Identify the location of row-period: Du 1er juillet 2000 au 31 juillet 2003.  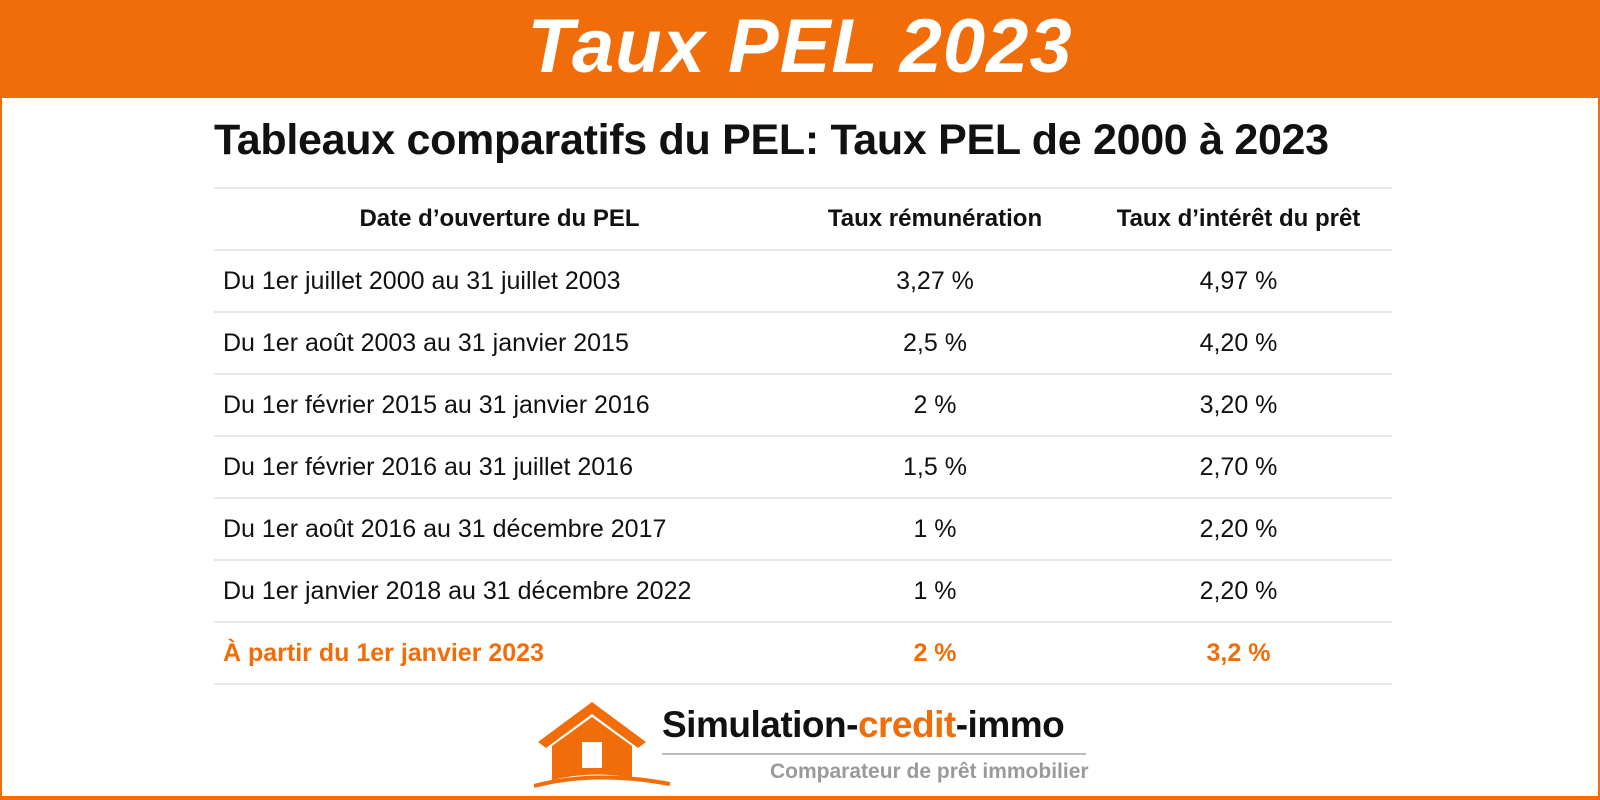
(499, 281).